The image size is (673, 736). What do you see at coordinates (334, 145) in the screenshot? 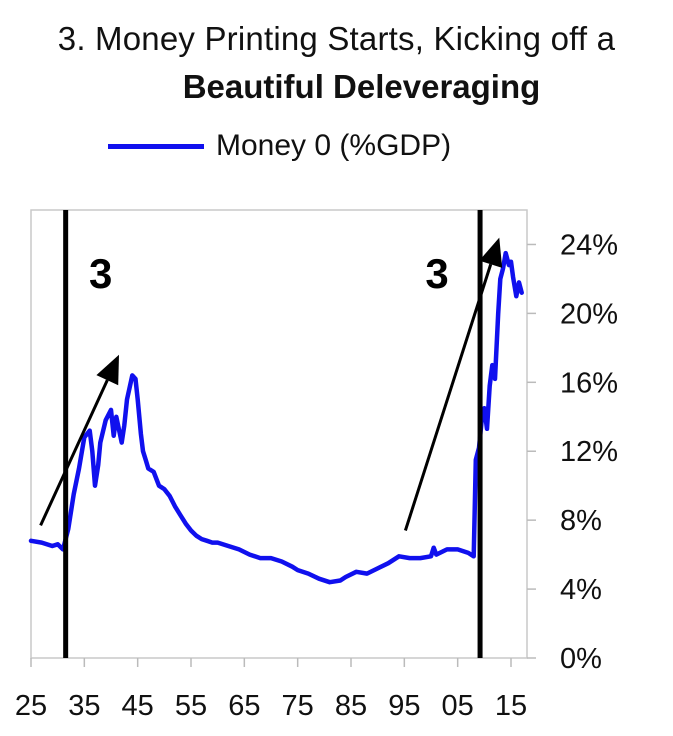
I see `legend-label: Money 0 (%GDP)` at bounding box center [334, 145].